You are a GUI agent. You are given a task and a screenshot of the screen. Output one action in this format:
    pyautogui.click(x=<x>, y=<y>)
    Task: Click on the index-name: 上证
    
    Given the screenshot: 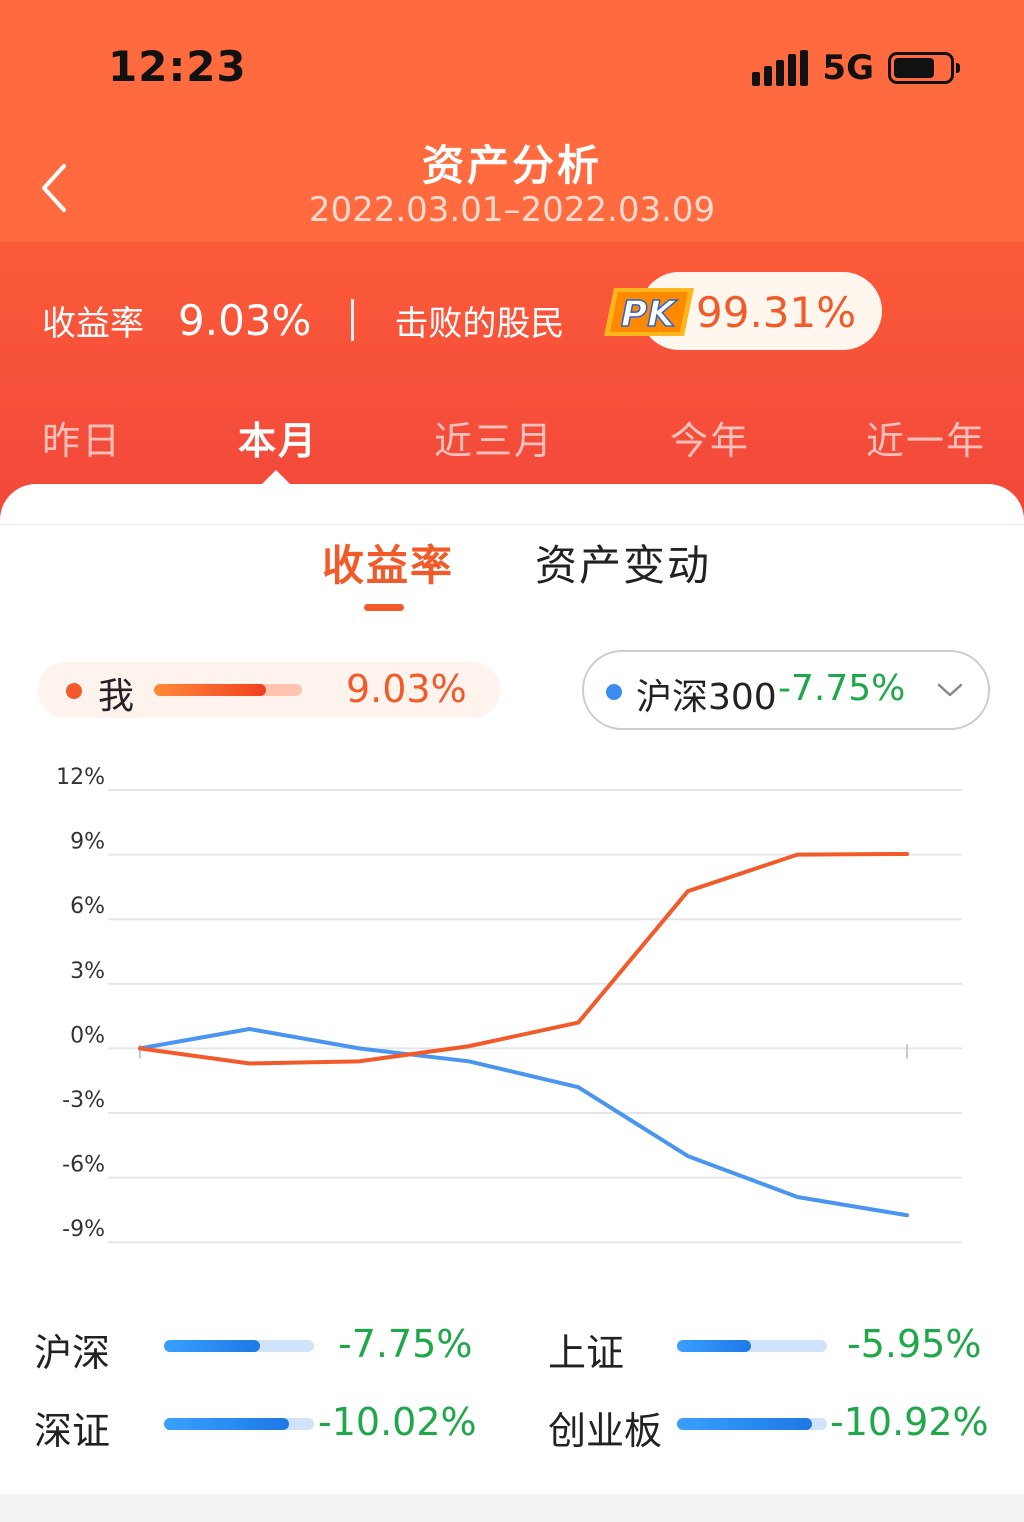 What is the action you would take?
    pyautogui.click(x=586, y=1353)
    